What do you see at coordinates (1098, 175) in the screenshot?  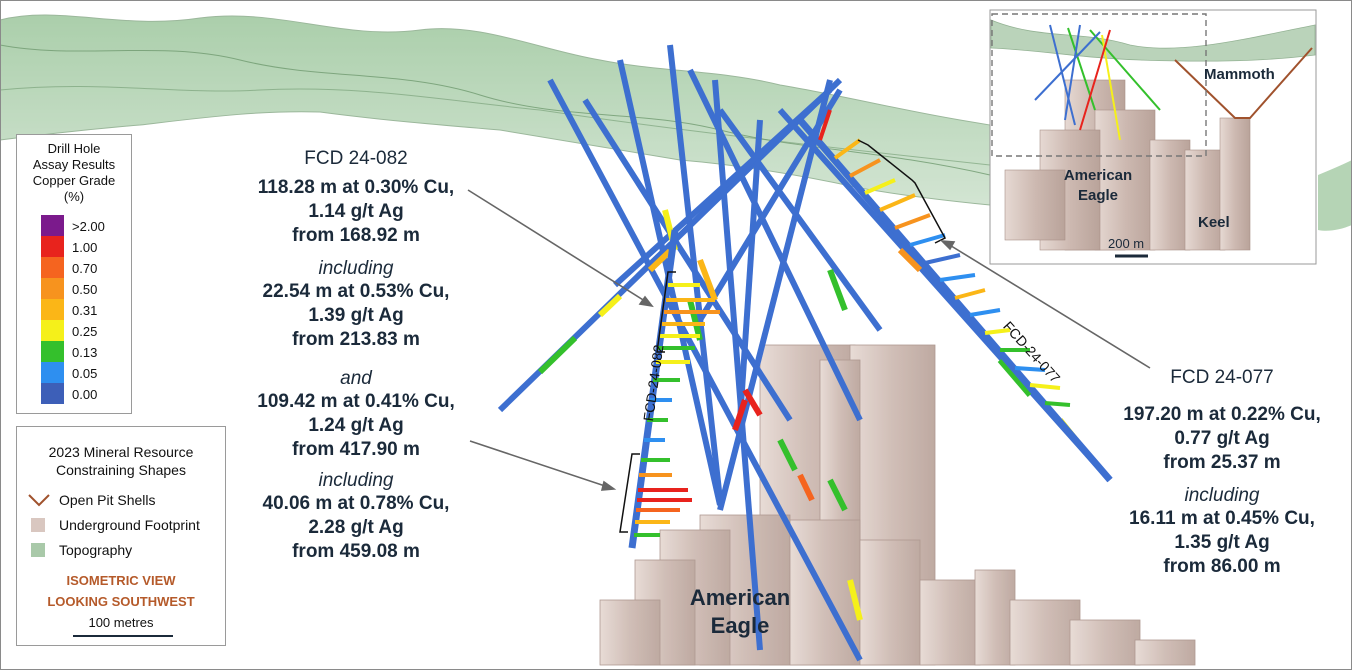 I see `inset-name-line: American` at bounding box center [1098, 175].